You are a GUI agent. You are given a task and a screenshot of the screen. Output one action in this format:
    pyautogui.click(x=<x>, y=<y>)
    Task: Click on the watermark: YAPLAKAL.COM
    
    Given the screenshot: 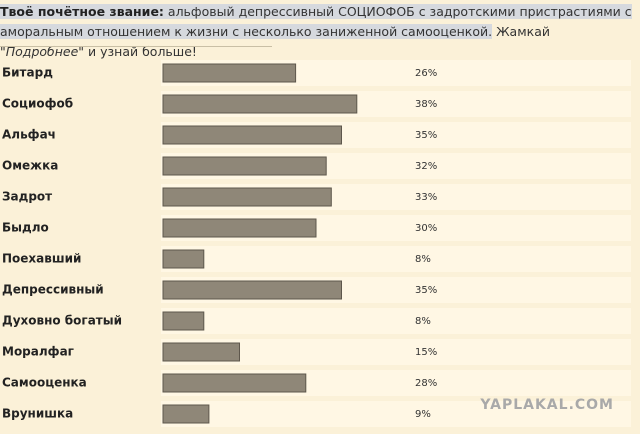 What is the action you would take?
    pyautogui.click(x=546, y=405)
    